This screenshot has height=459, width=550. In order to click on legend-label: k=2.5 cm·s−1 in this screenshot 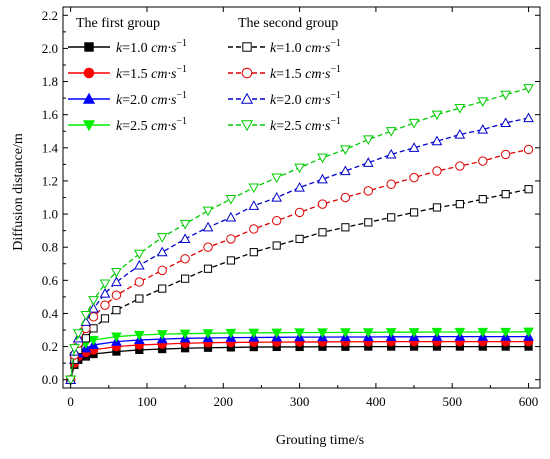, I will do `click(305, 125)`.